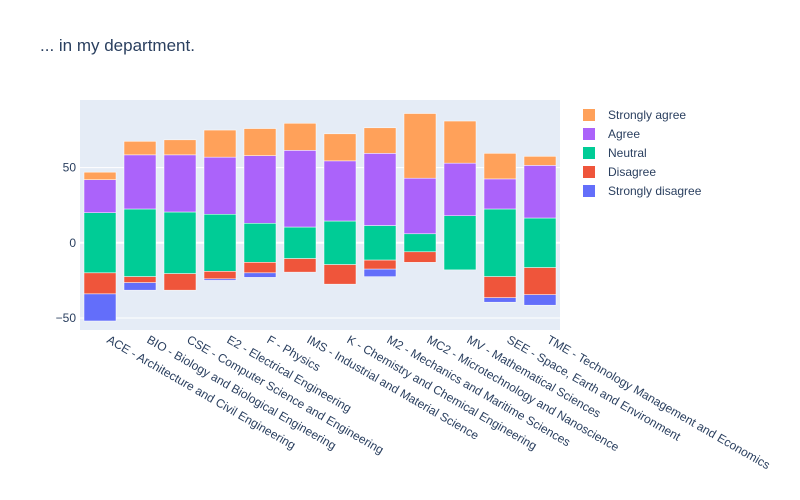 This screenshot has width=800, height=500. I want to click on legend-label: Agree, so click(624, 134).